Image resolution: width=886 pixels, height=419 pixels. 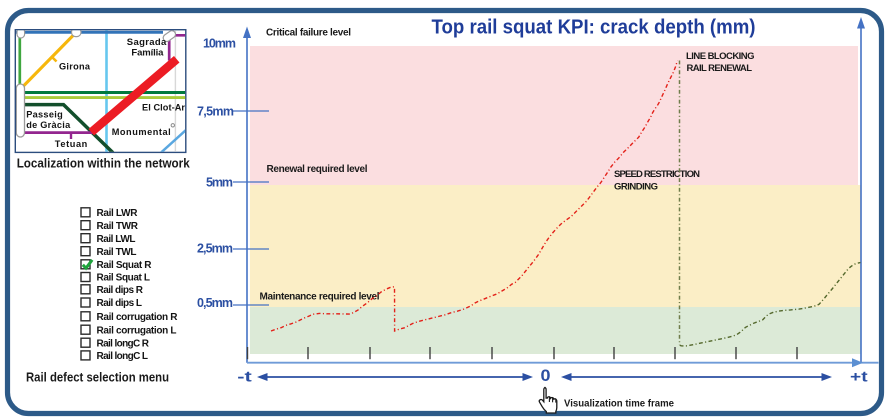 I want to click on svg-text: Rail dips L, so click(x=120, y=303).